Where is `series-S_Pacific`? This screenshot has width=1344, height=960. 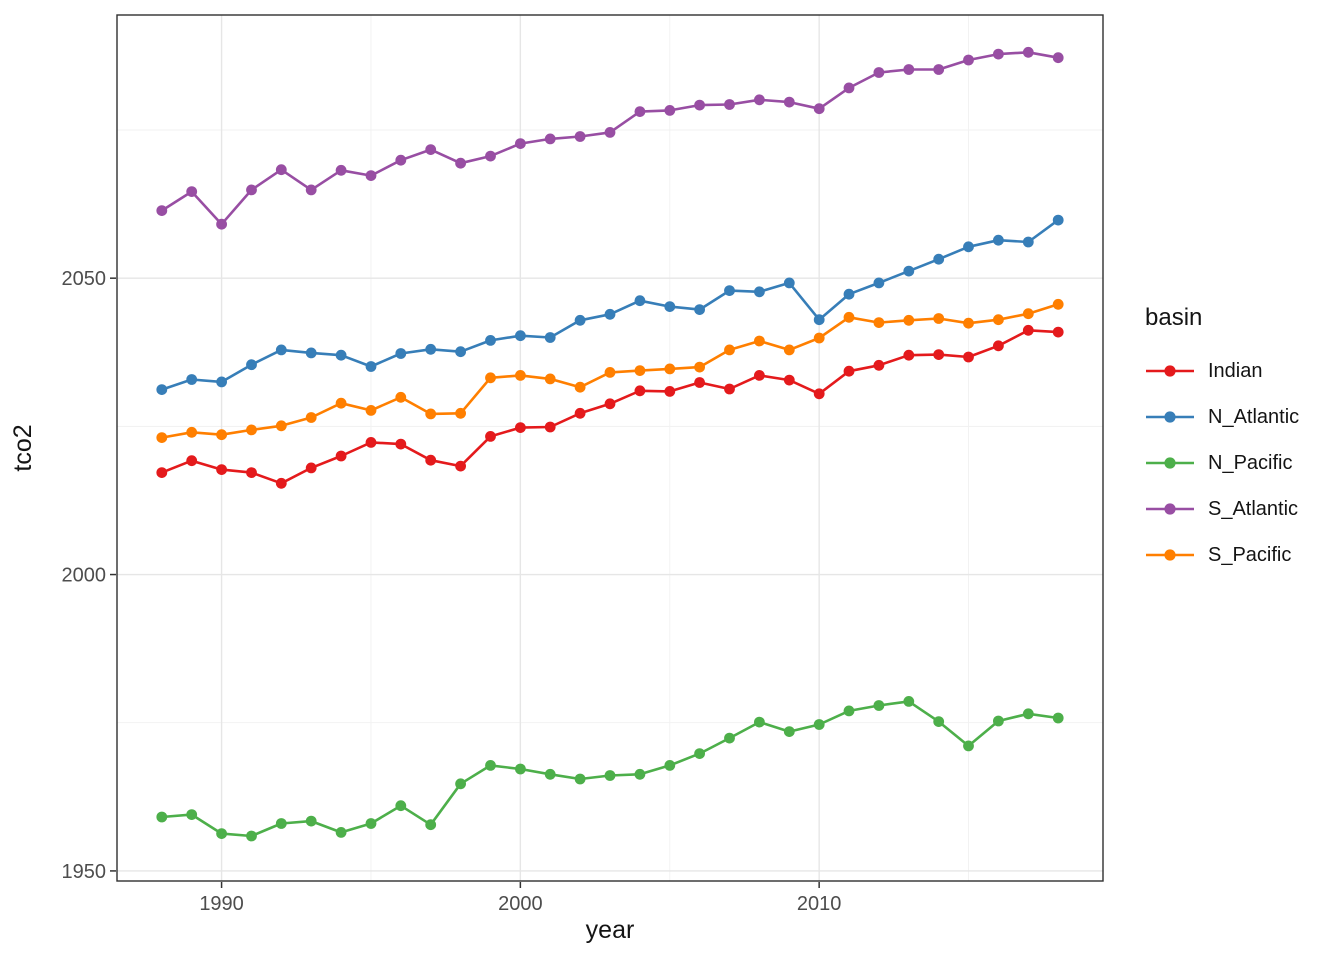
series-S_Pacific is located at coordinates (610, 370).